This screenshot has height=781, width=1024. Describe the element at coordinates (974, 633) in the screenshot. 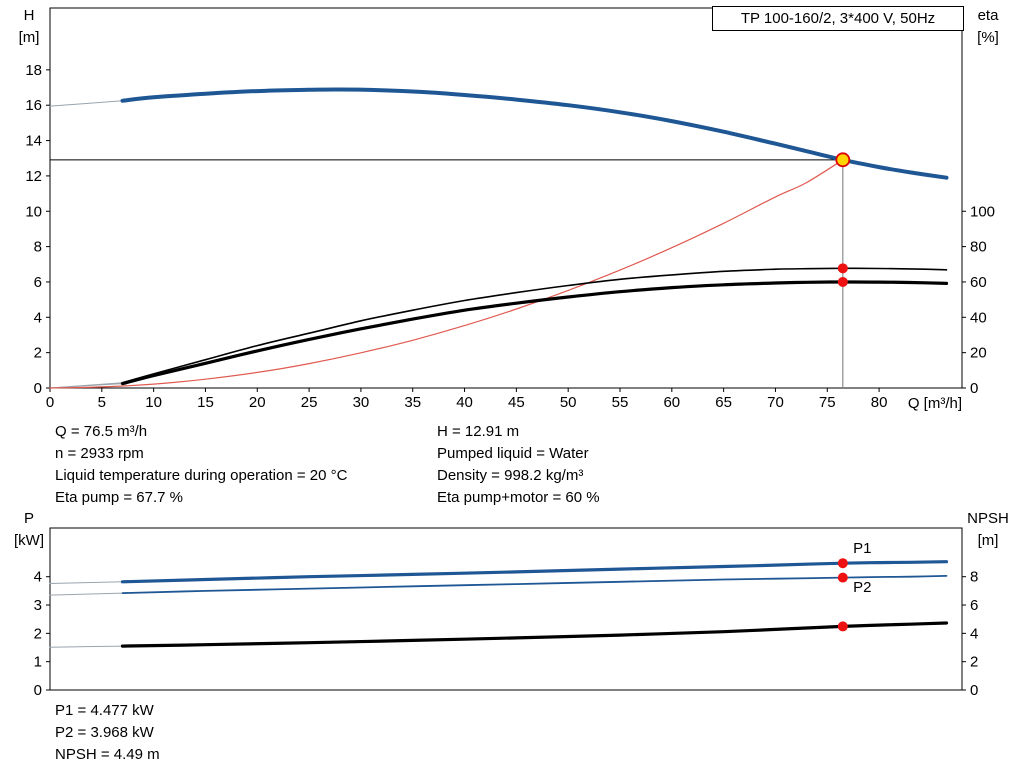

I see `y-right-tick-label: 4` at that location.